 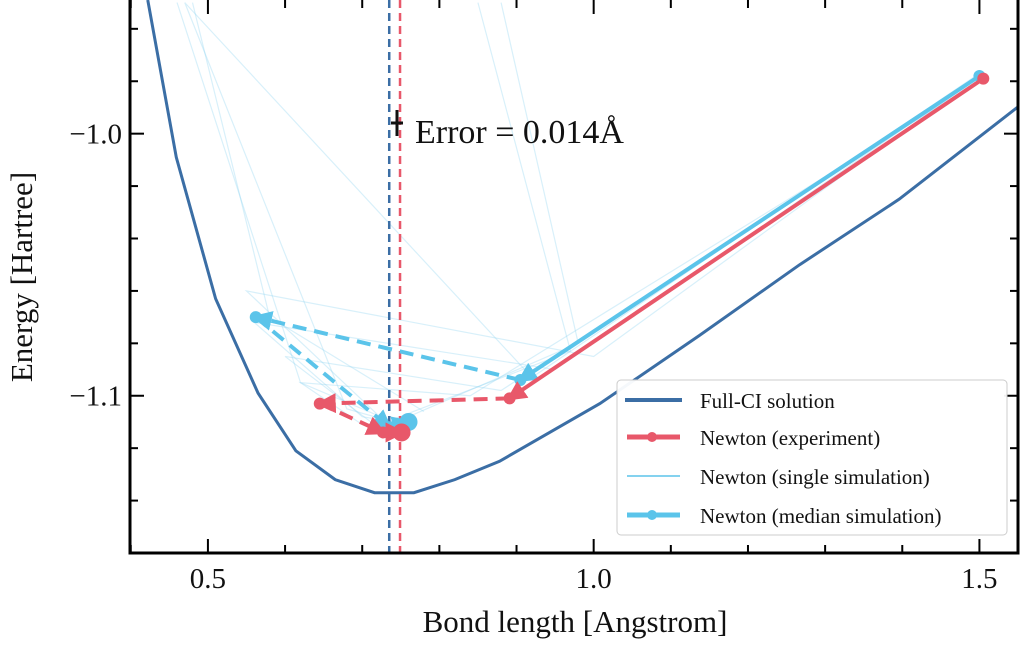 What do you see at coordinates (21, 277) in the screenshot?
I see `y-axis-label: Energy [Hartree]` at bounding box center [21, 277].